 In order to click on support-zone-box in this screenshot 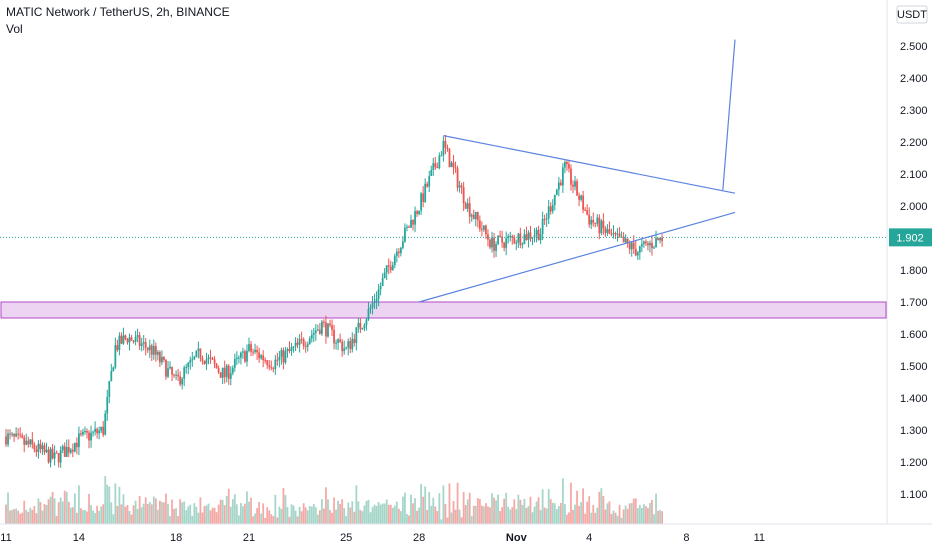, I will do `click(443, 310)`.